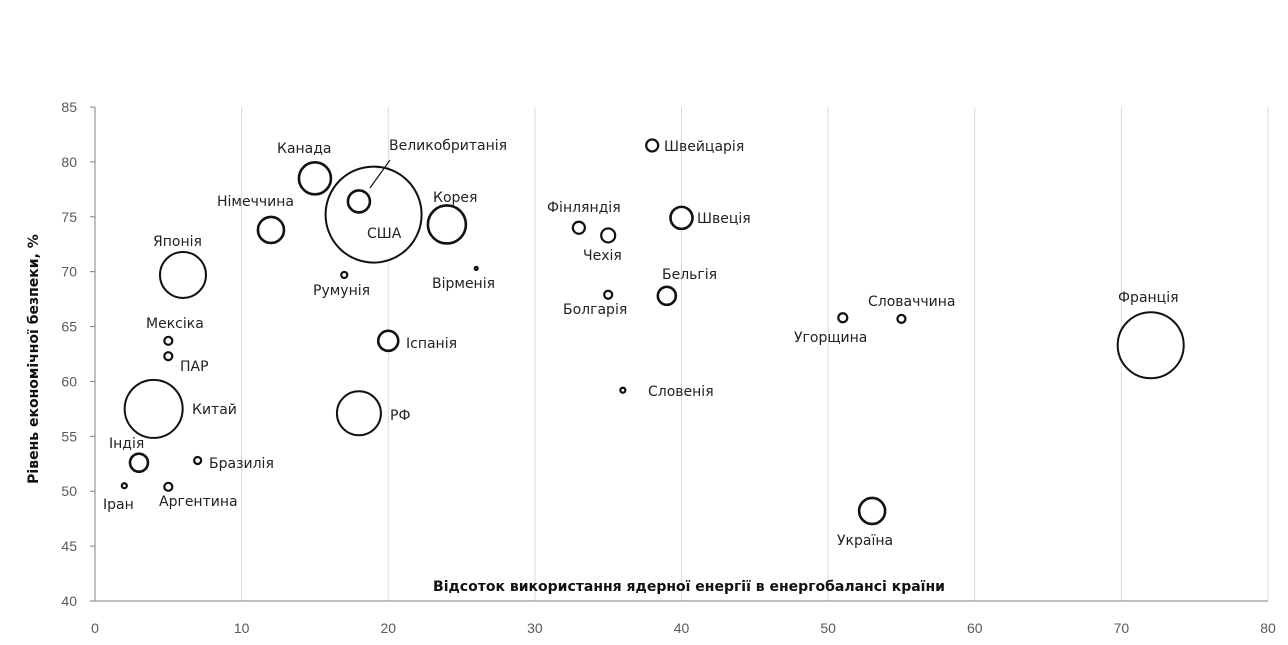 The image size is (1288, 645). I want to click on y-tick-label: 55, so click(69, 436).